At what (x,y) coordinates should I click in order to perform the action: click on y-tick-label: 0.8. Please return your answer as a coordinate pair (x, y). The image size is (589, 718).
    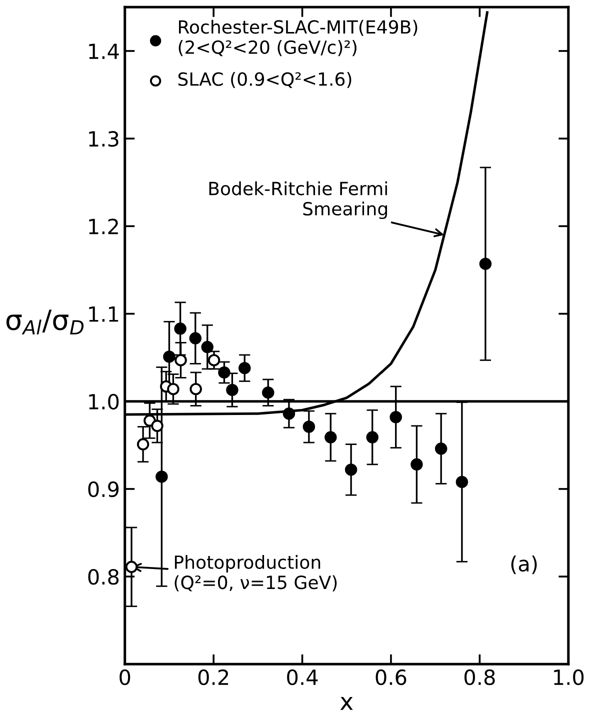
    Looking at the image, I should click on (103, 577).